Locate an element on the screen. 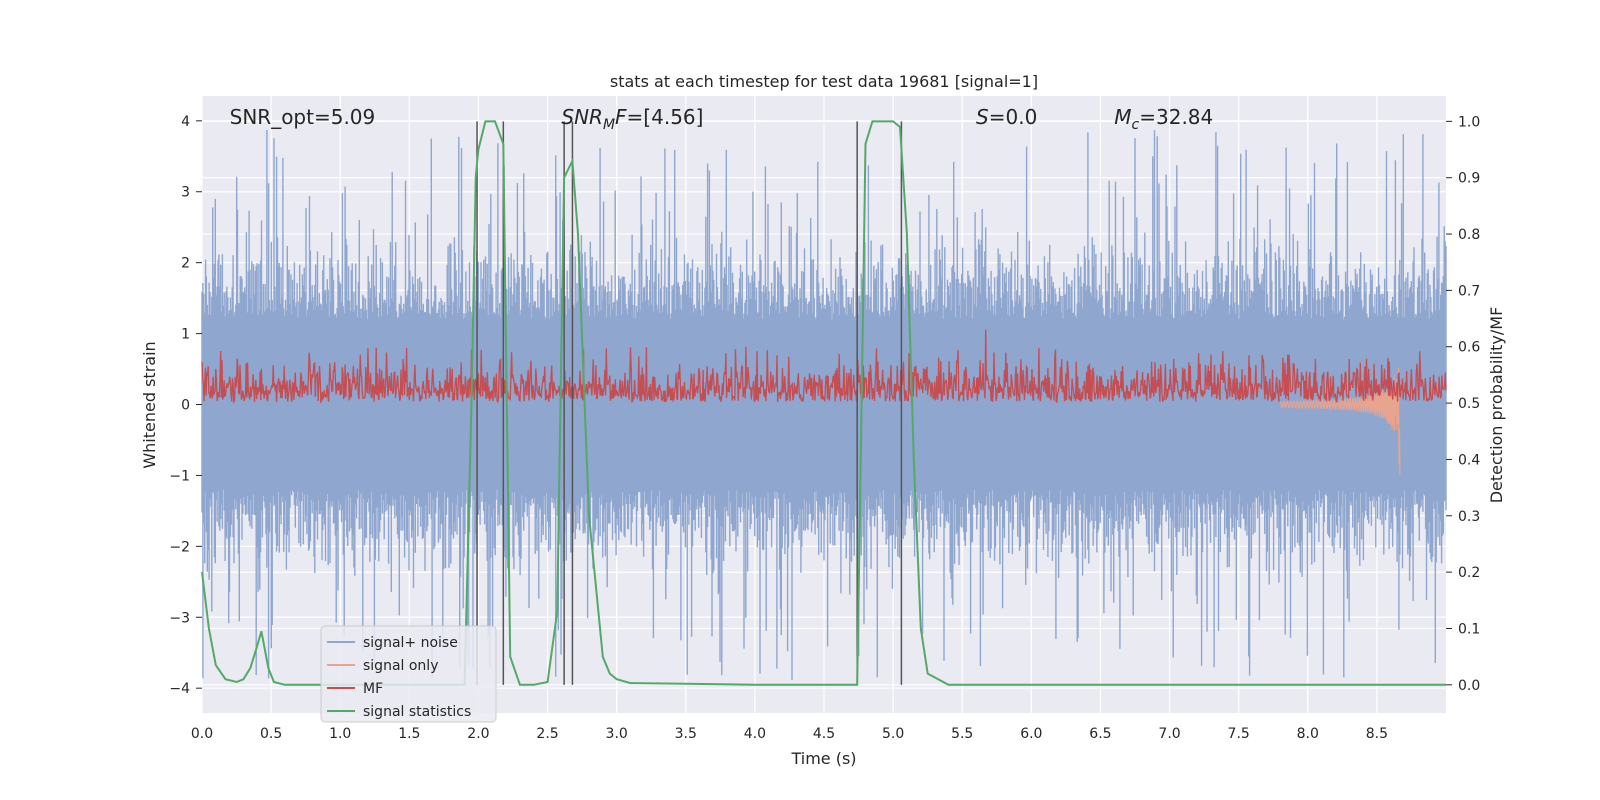  legend-label: MF is located at coordinates (373, 689).